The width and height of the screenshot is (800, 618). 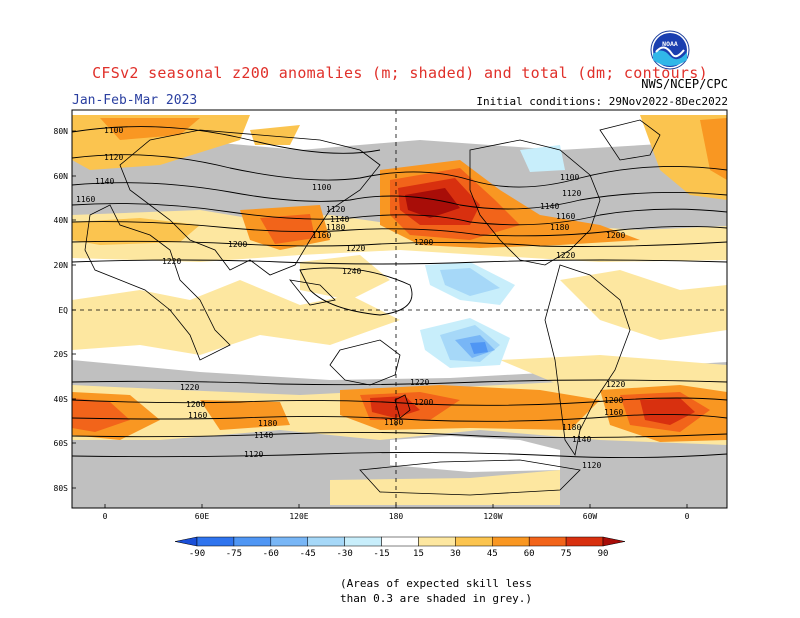 What do you see at coordinates (566, 554) in the screenshot?
I see `colorbar-tick-label: 75` at bounding box center [566, 554].